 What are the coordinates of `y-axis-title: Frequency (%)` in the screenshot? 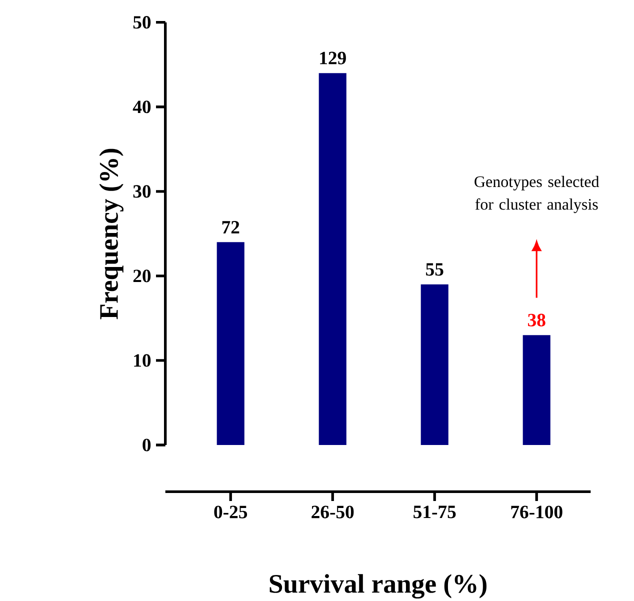 It's located at (111, 234).